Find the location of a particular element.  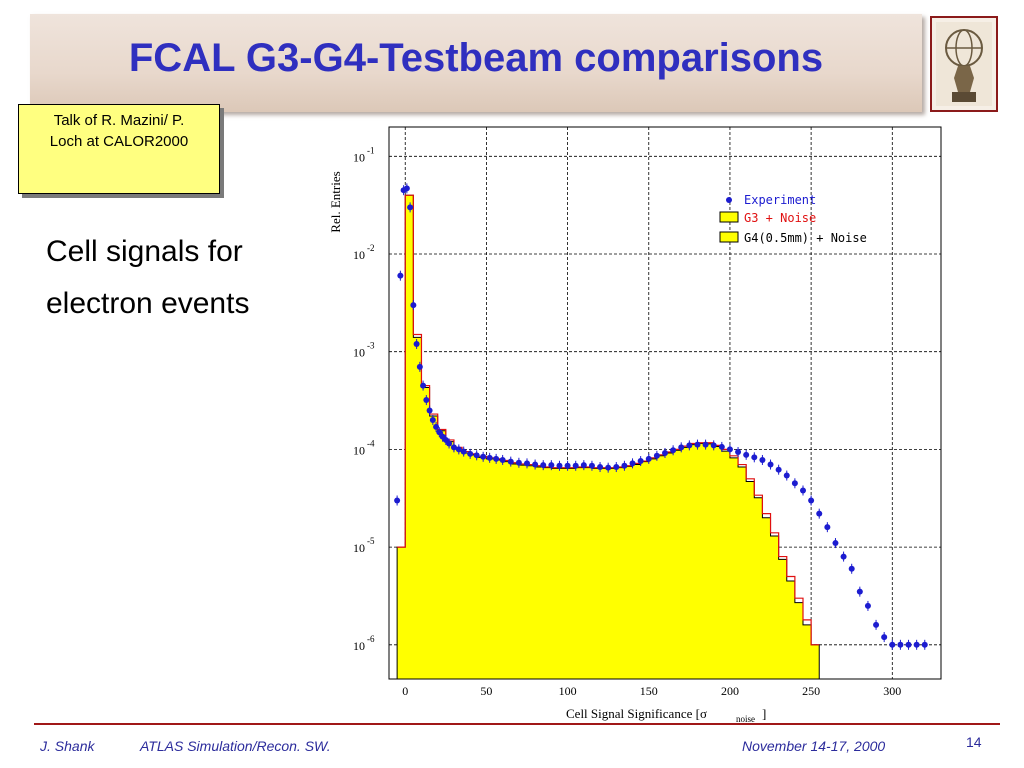

legend-experiment-marker is located at coordinates (729, 200).